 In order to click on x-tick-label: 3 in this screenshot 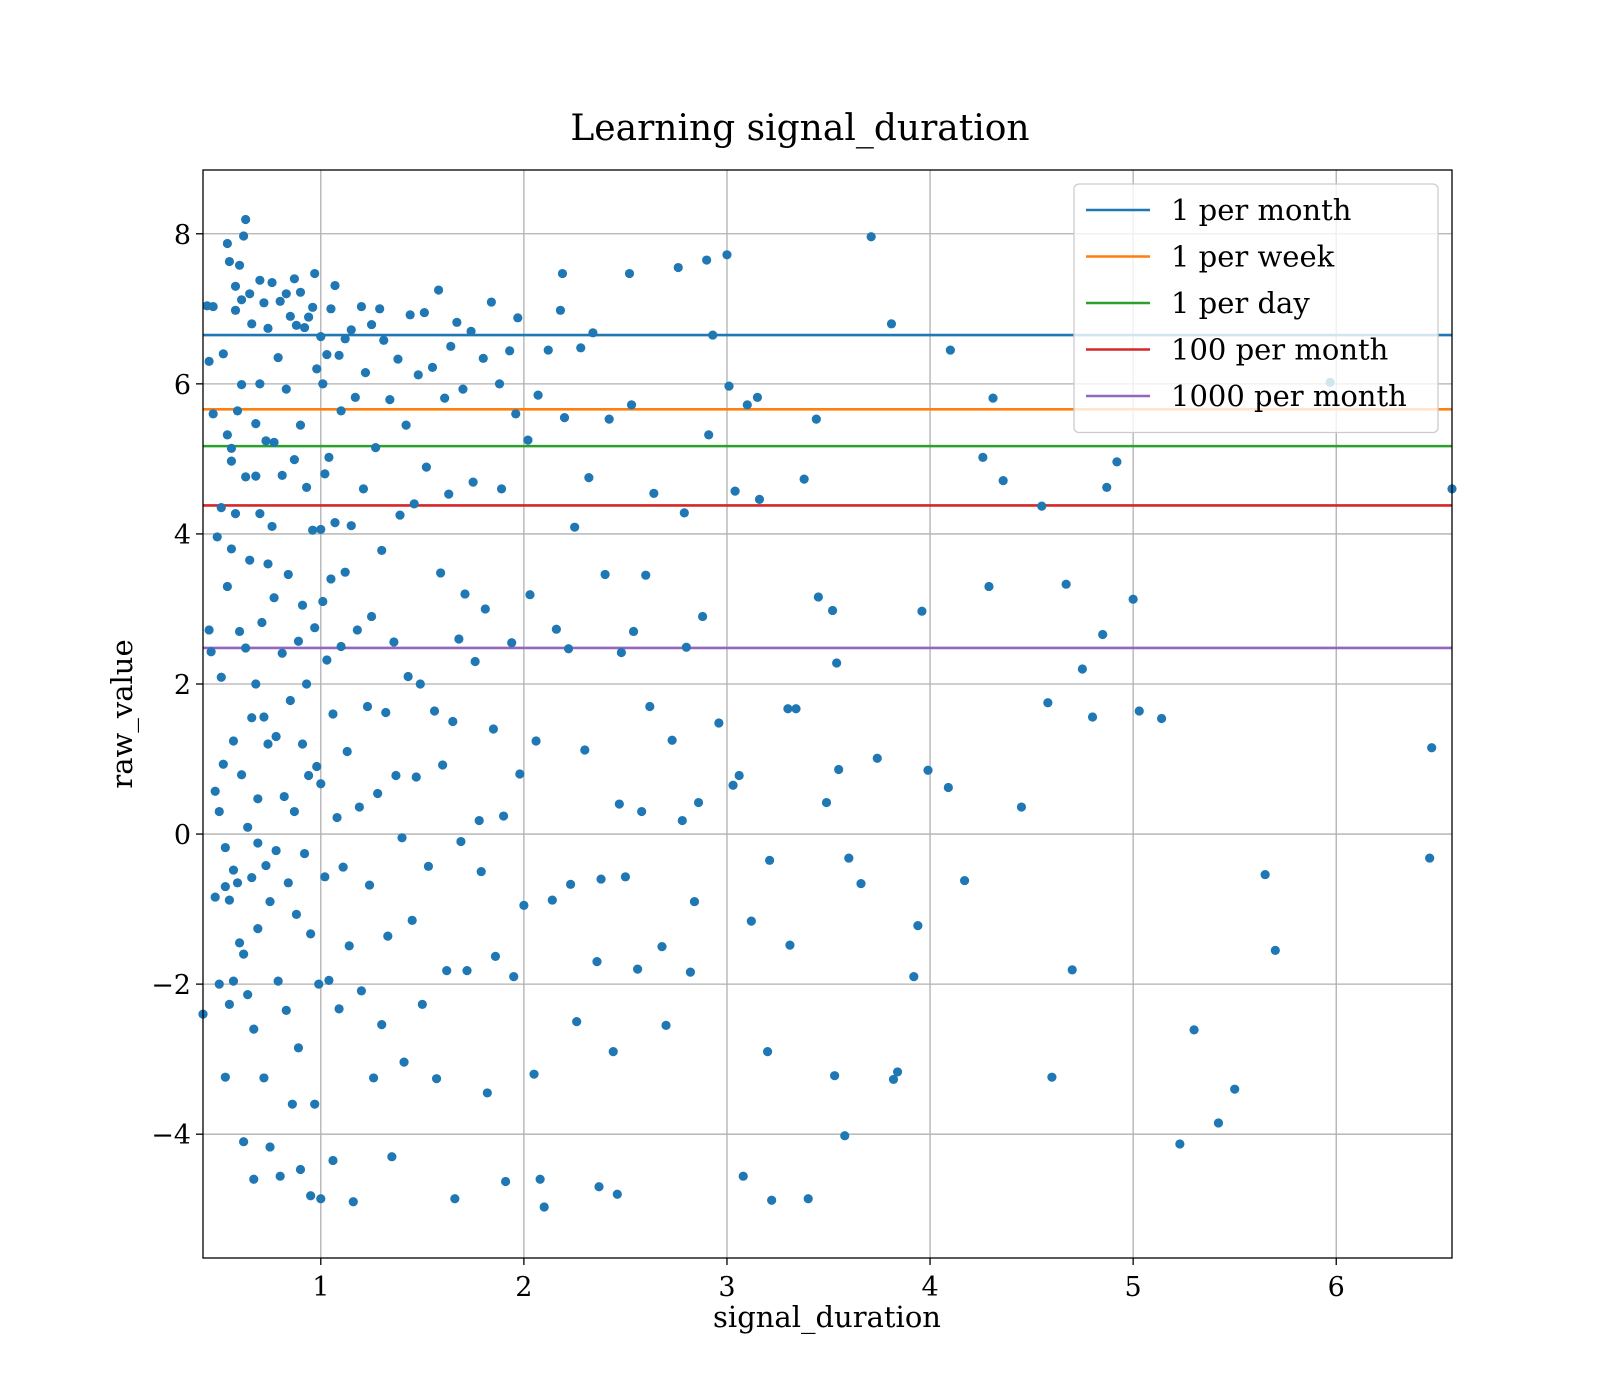, I will do `click(726, 1287)`.